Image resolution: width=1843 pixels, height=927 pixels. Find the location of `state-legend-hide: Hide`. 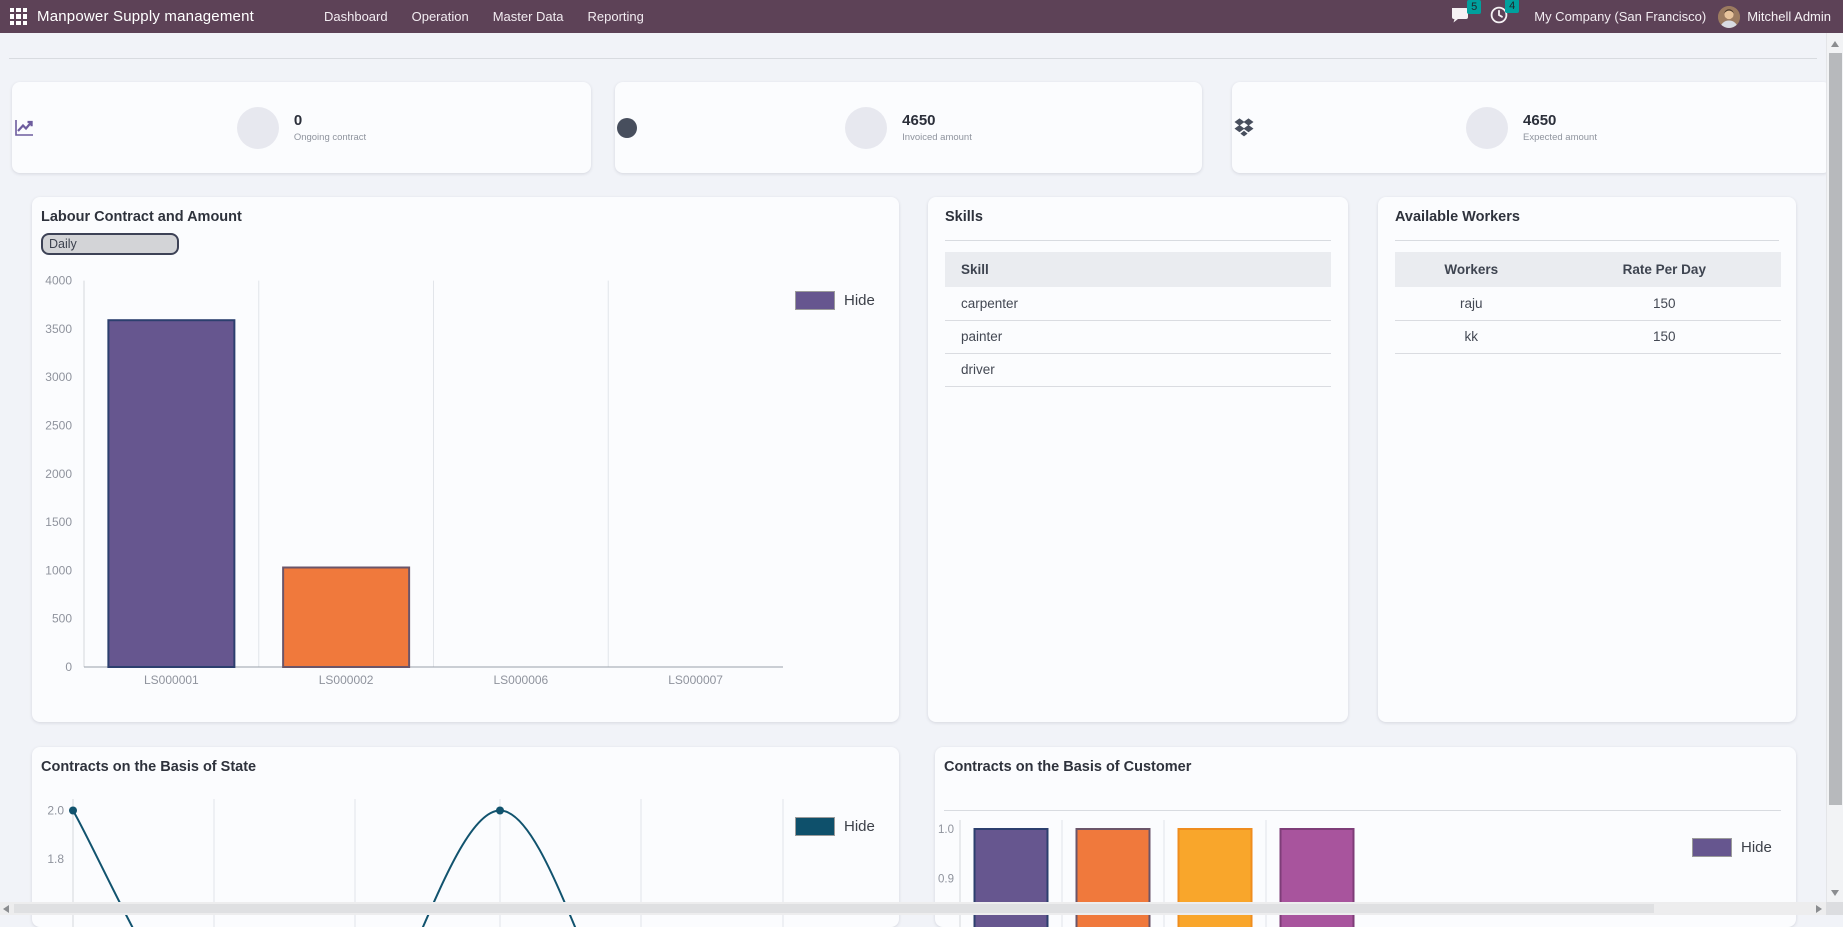

state-legend-hide: Hide is located at coordinates (835, 826).